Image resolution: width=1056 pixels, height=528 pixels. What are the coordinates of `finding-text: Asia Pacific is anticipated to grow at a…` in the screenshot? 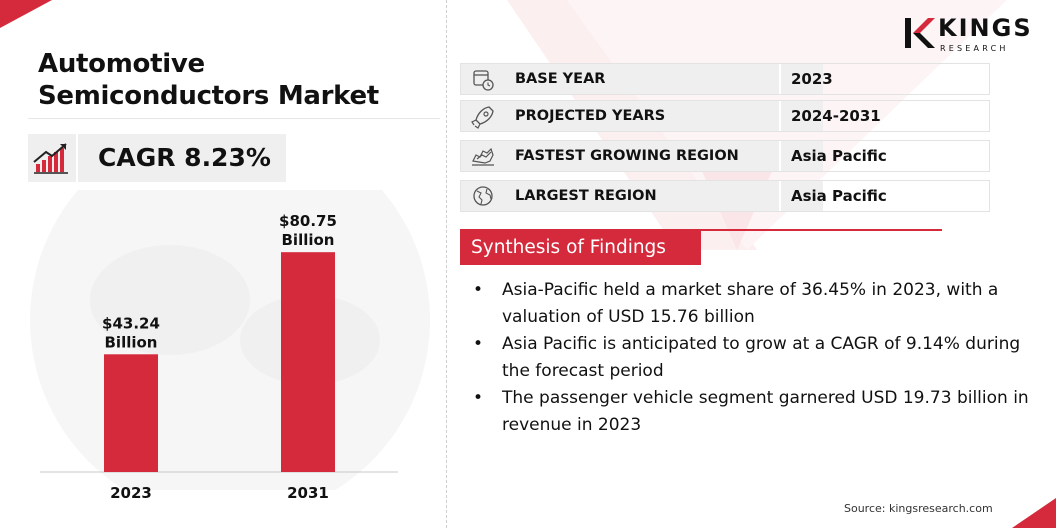 It's located at (761, 357).